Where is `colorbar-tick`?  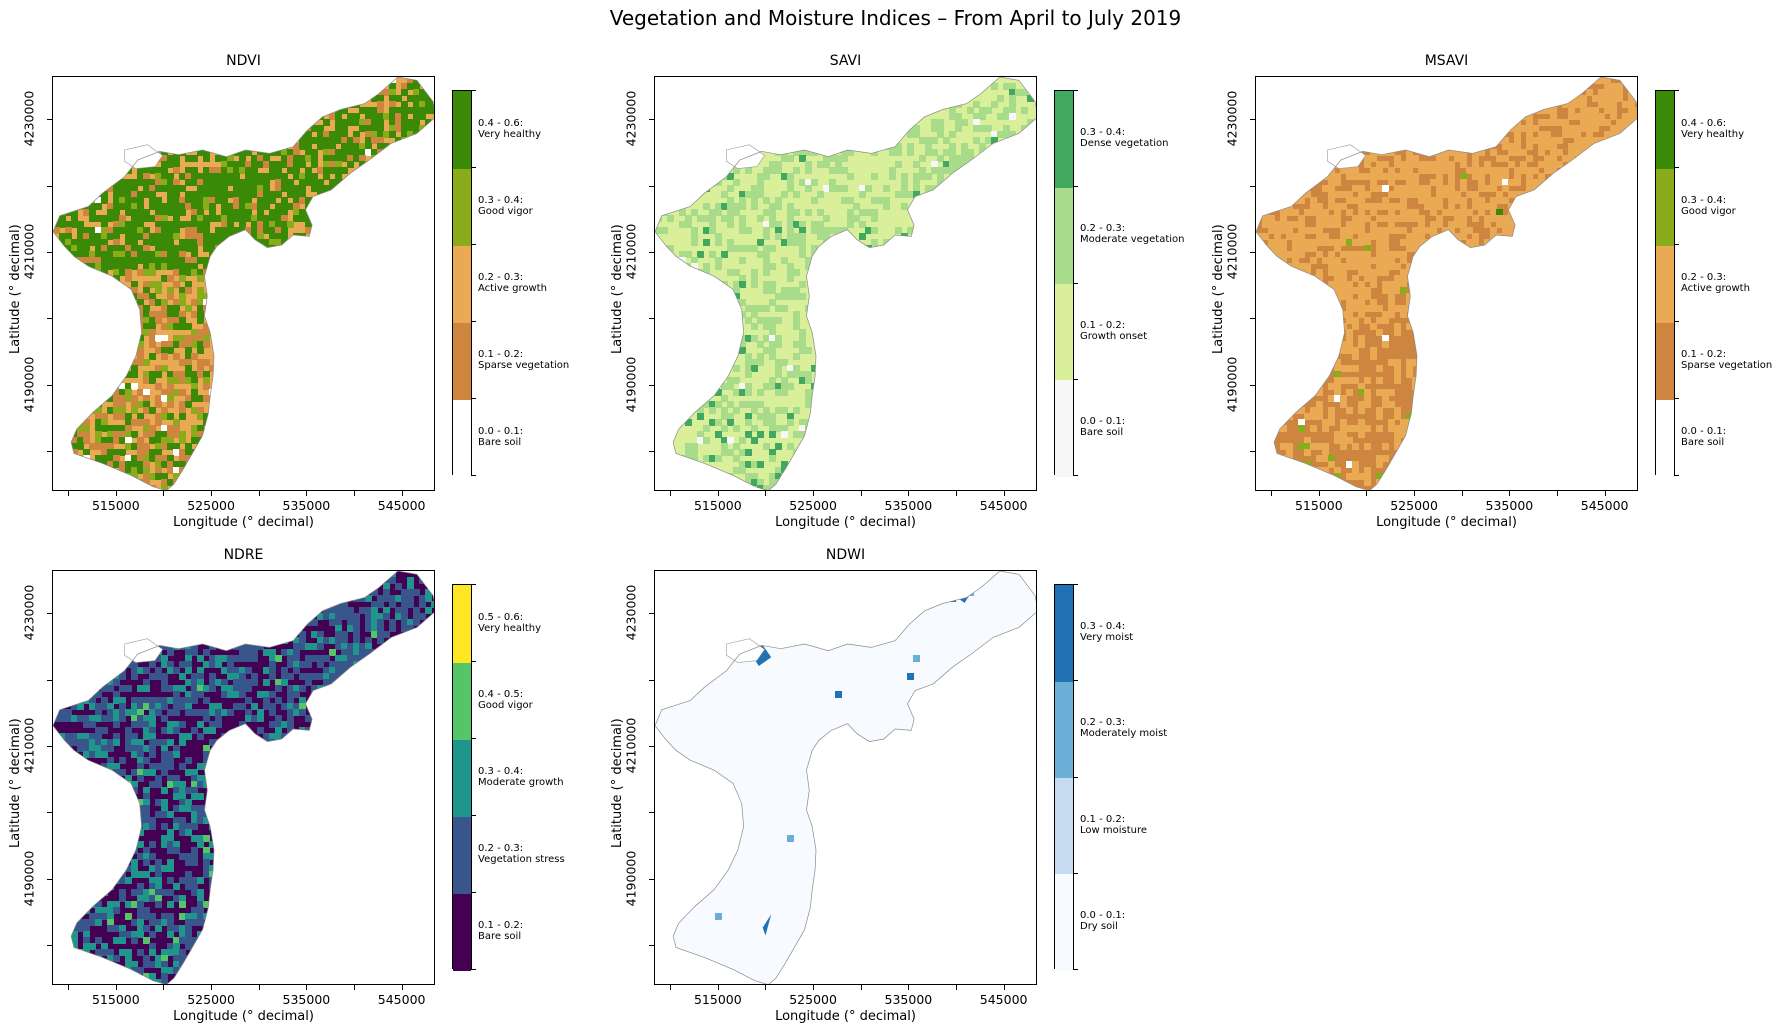
colorbar-tick is located at coordinates (1075, 475).